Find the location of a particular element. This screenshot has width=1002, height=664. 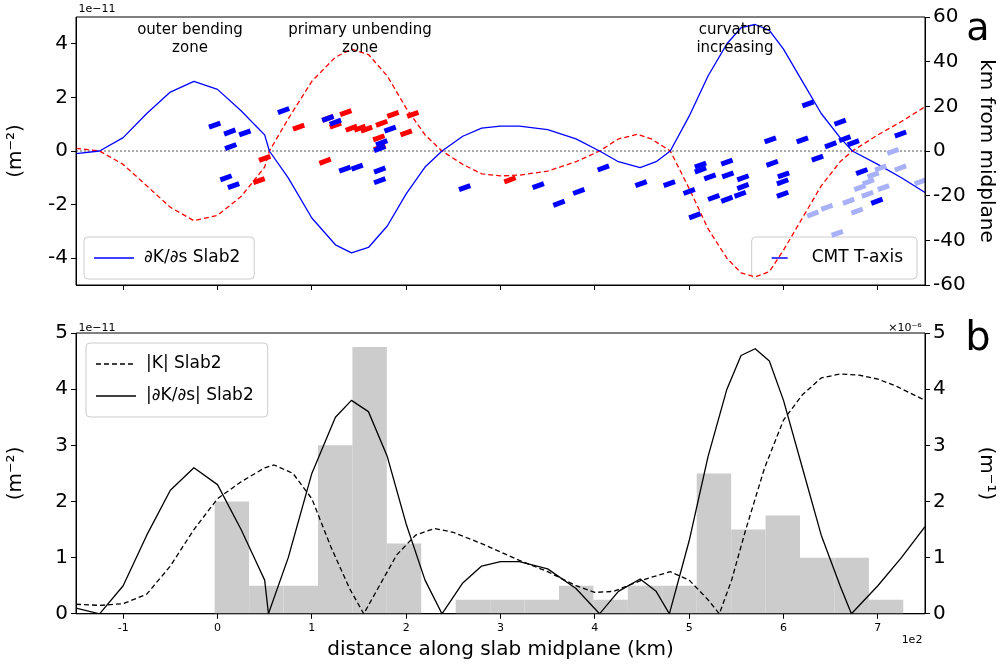

y-tick-label: -2 is located at coordinates (58, 202).